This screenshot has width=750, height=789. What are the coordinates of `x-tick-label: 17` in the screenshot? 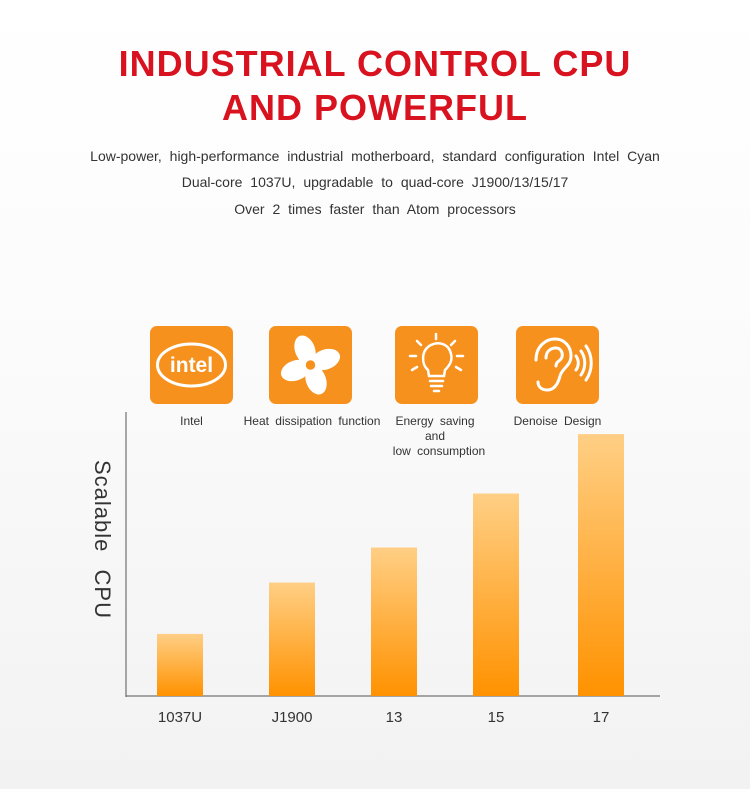 It's located at (601, 717).